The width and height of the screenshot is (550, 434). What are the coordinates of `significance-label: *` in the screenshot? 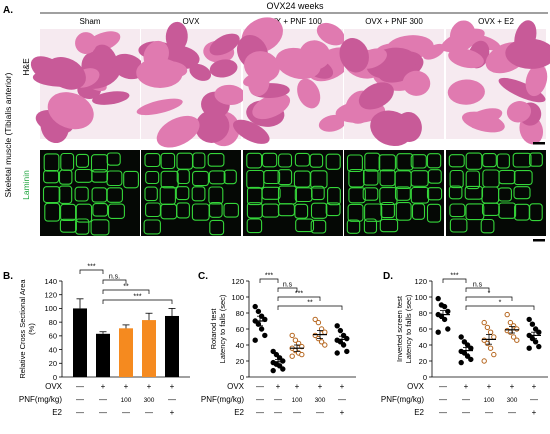 It's located at (500, 303).